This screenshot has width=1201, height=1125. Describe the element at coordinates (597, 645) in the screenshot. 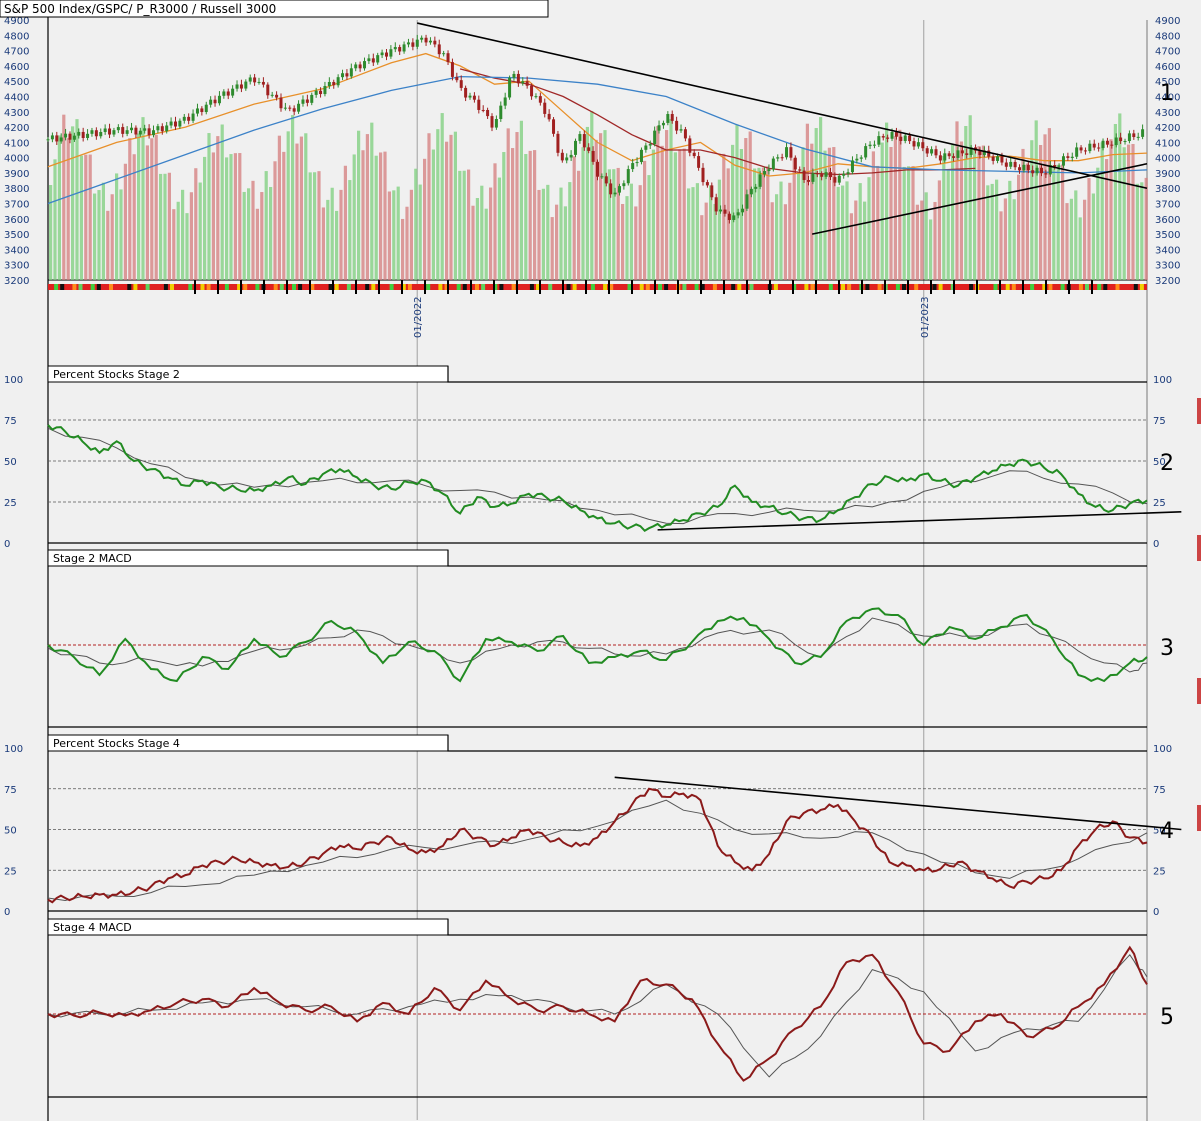

I see `indicator-line` at that location.